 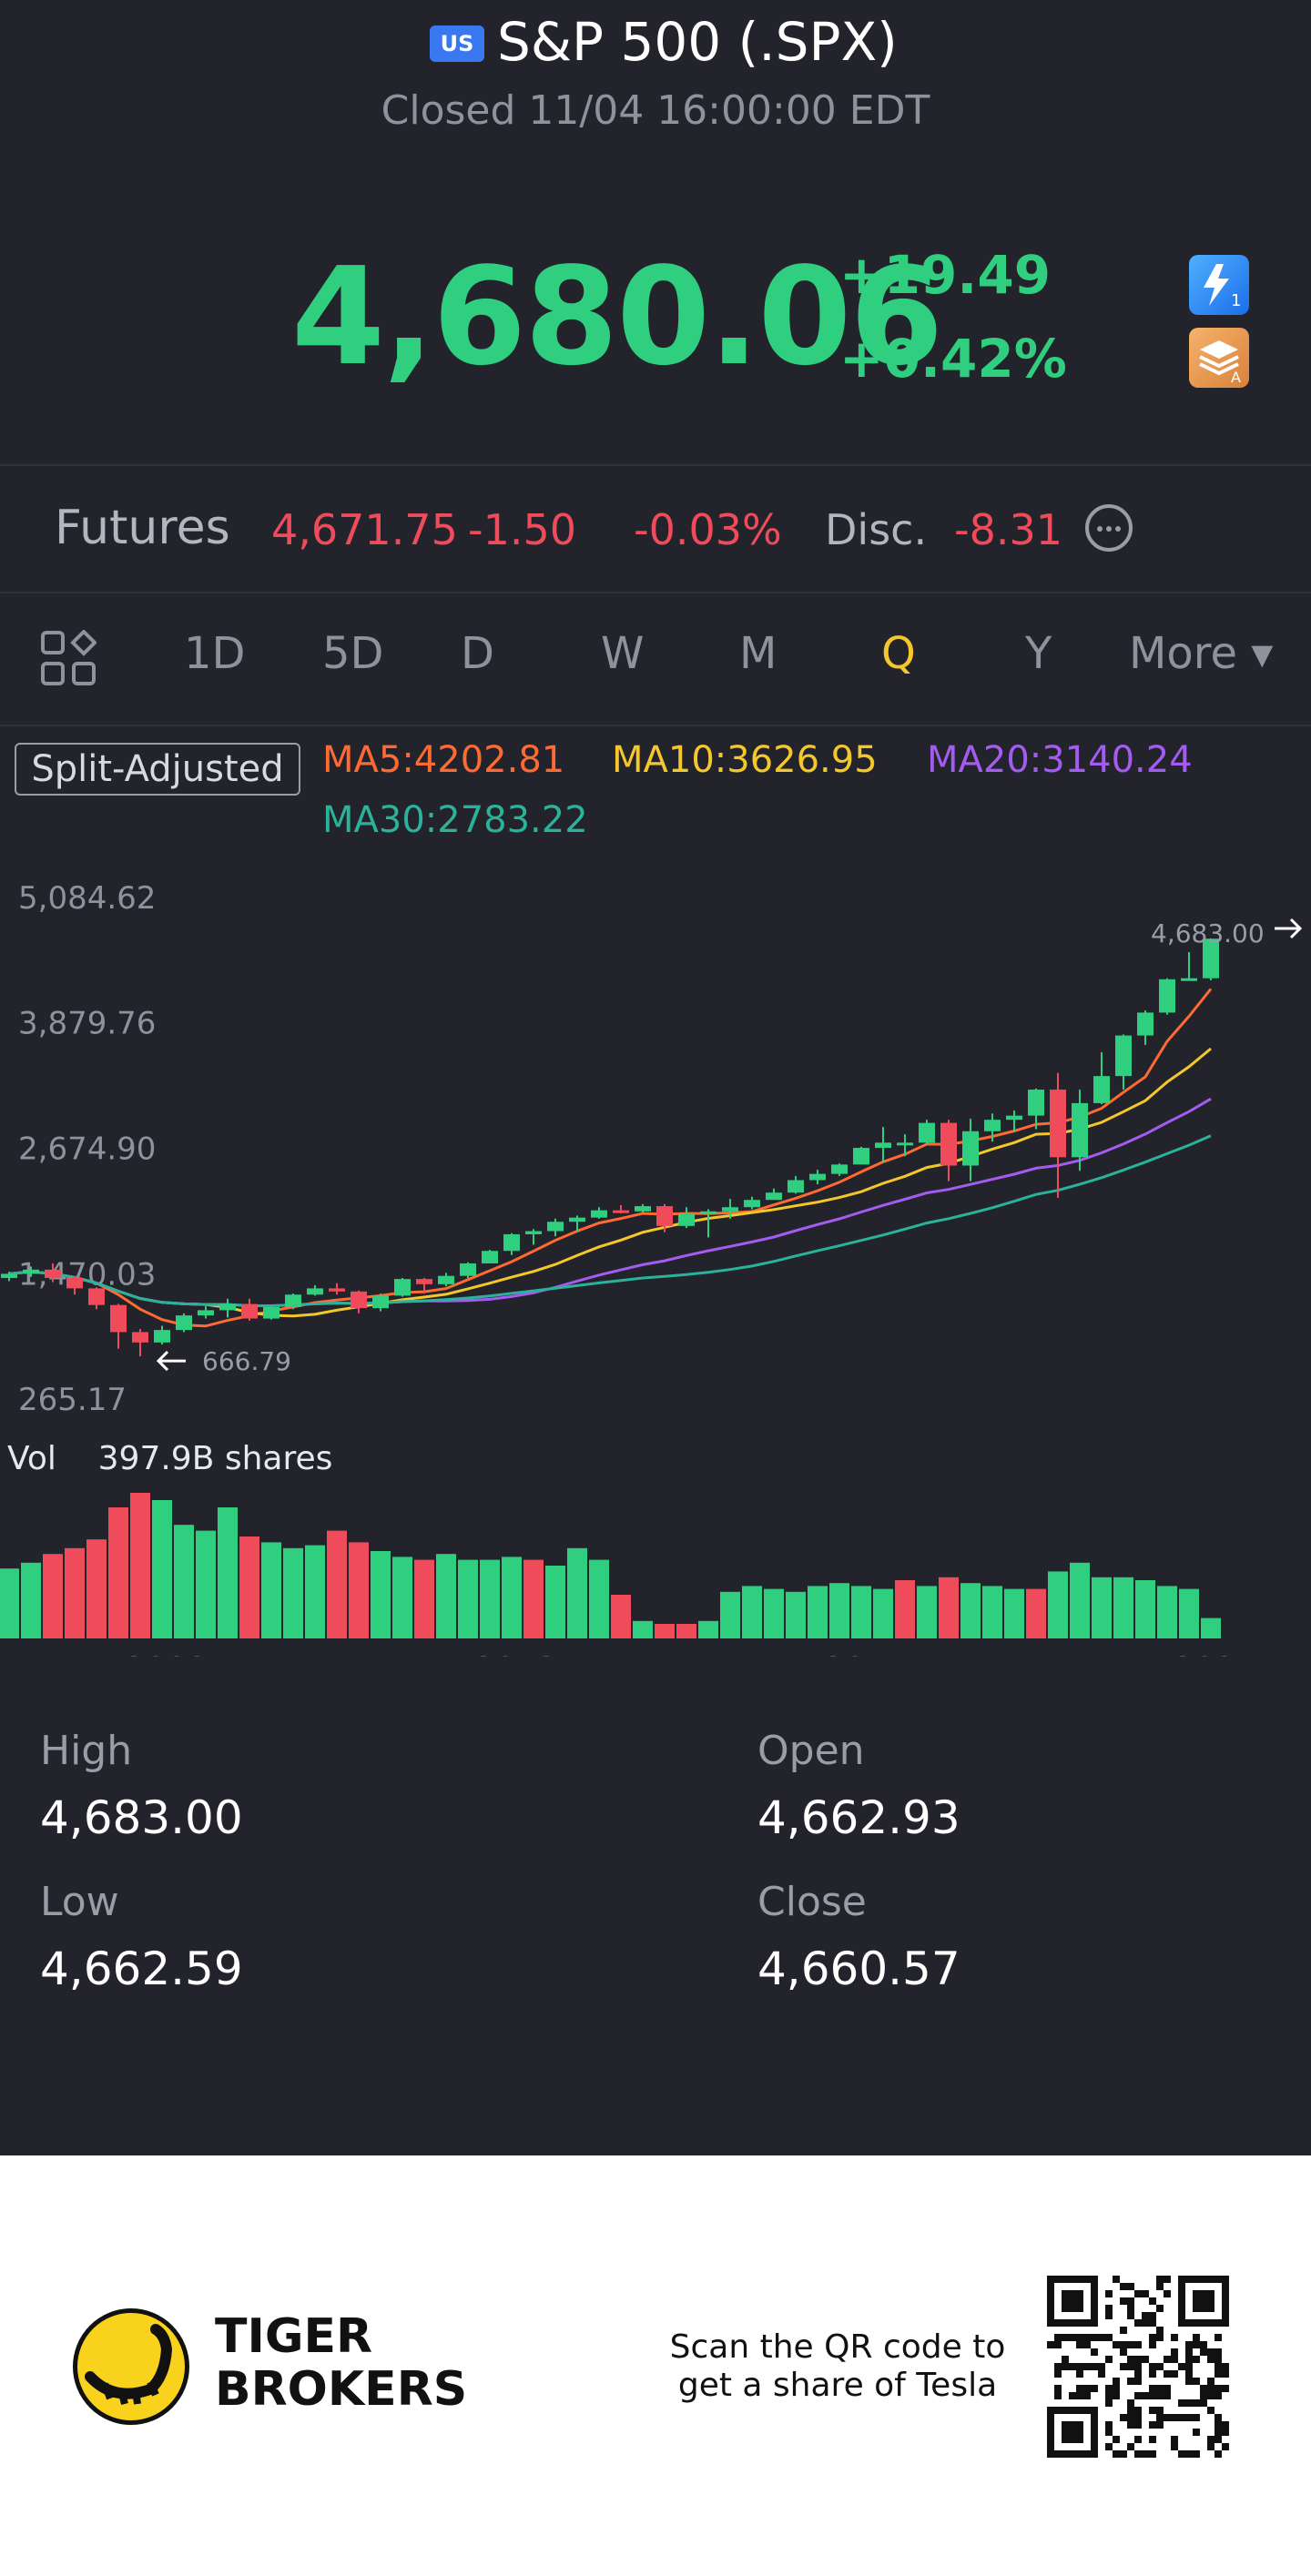 What do you see at coordinates (477, 653) in the screenshot?
I see `tab-d: D` at bounding box center [477, 653].